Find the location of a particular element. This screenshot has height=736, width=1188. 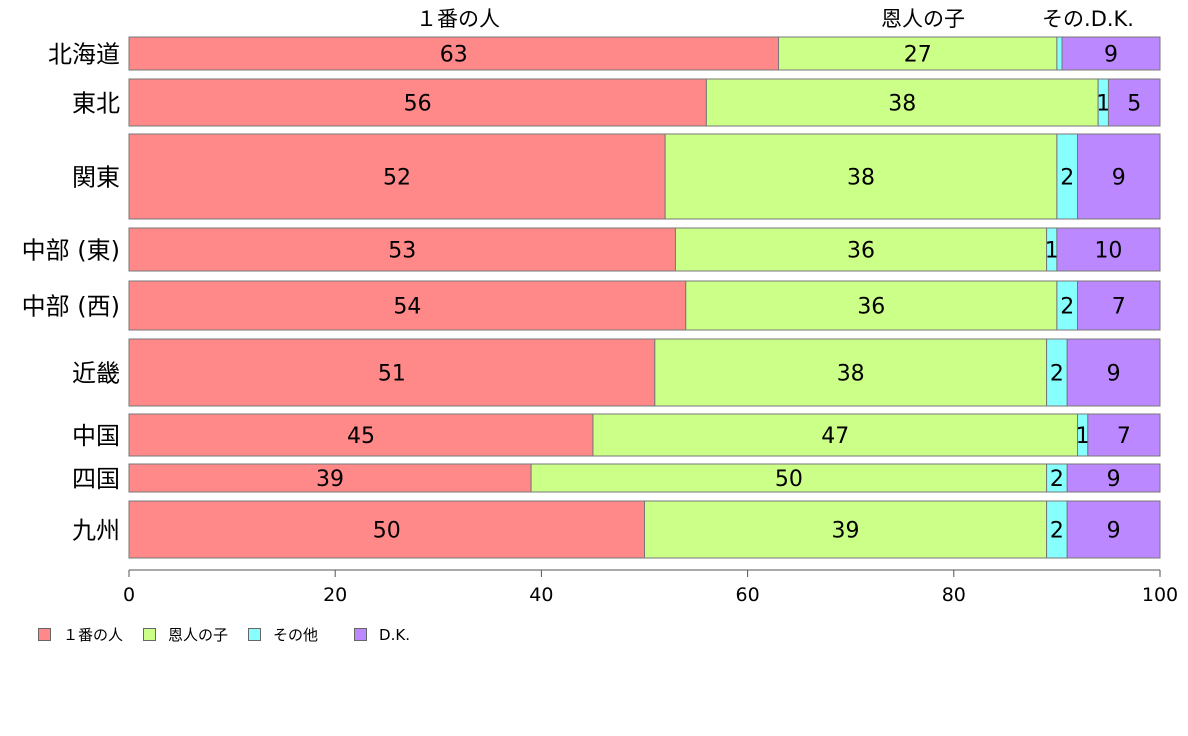

category-label: 中部 (西) is located at coordinates (71, 307).